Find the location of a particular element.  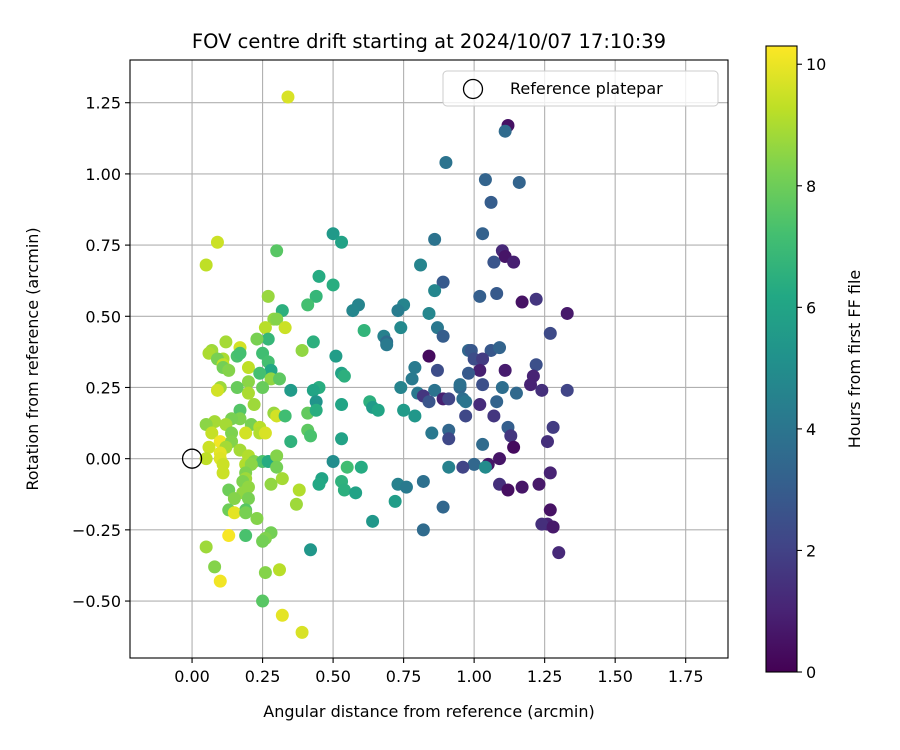

x-tick-label: 0.25 is located at coordinates (263, 676).